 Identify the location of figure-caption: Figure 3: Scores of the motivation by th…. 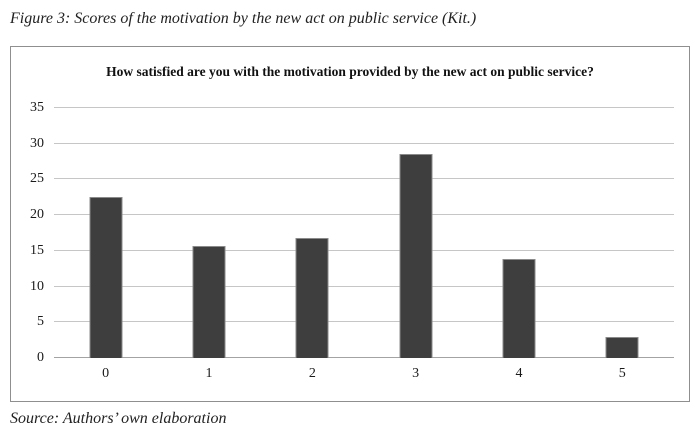
(243, 18).